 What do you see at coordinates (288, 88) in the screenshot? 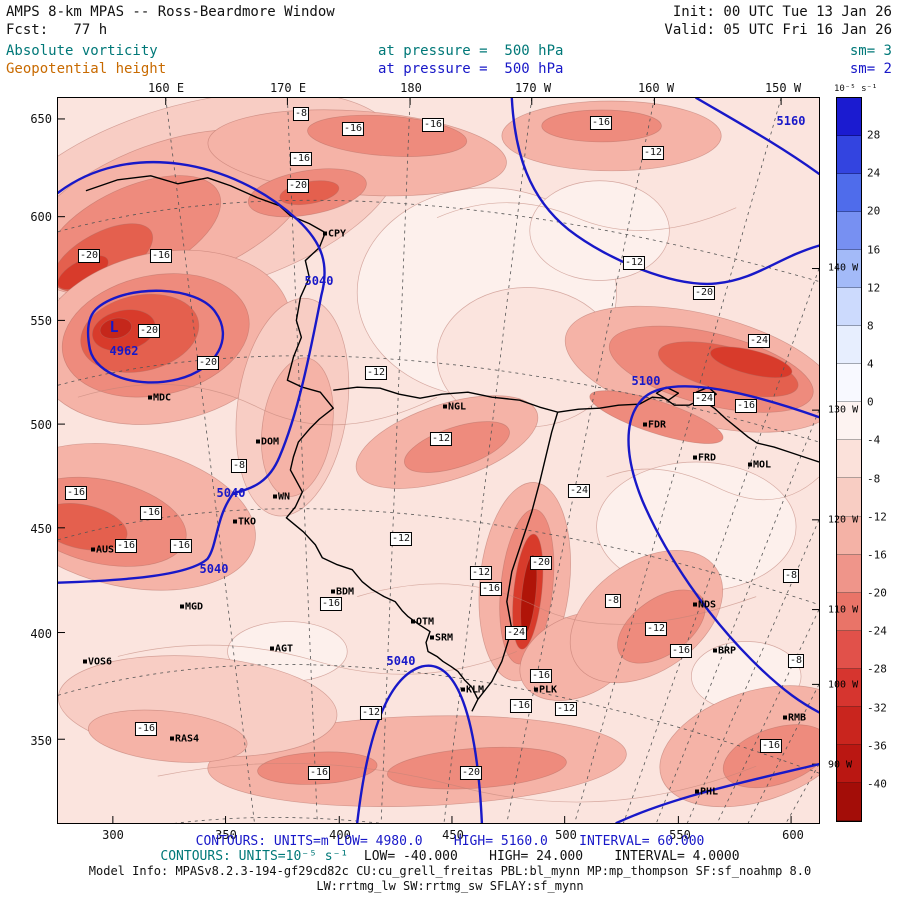
I see `x-axis-top-tick: 170 E` at bounding box center [288, 88].